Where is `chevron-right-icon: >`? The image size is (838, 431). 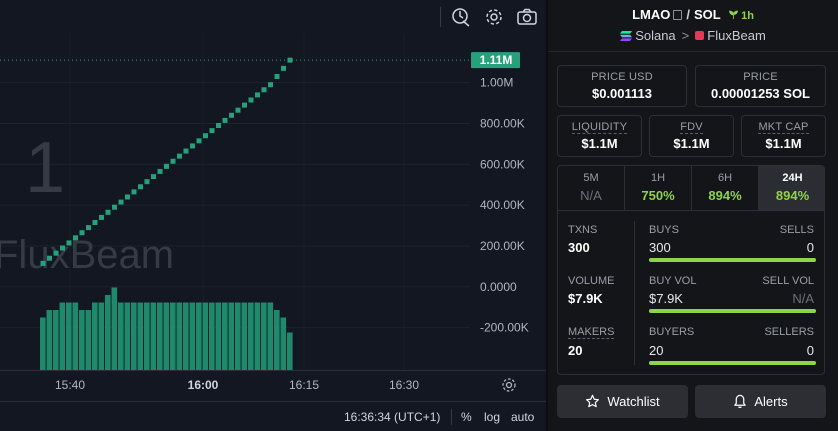
chevron-right-icon: > is located at coordinates (685, 35).